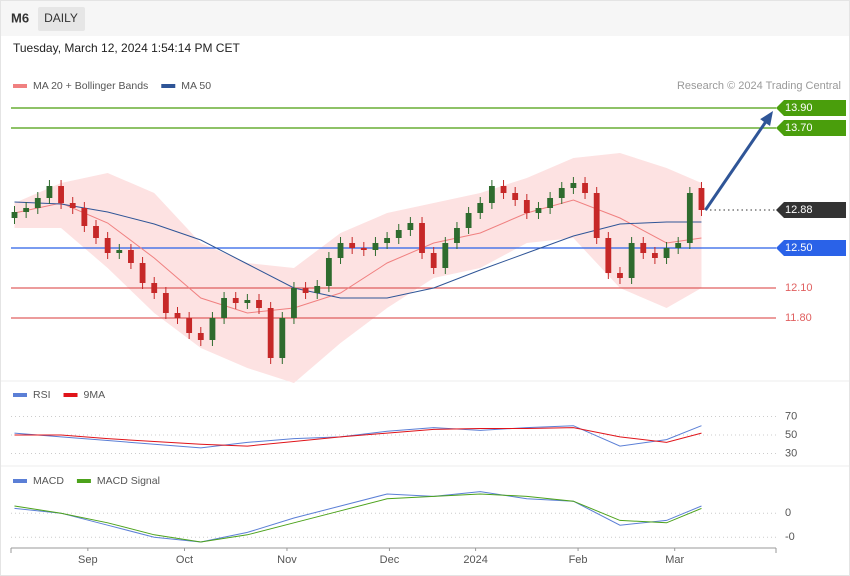  I want to click on level-label: 13.70, so click(799, 128).